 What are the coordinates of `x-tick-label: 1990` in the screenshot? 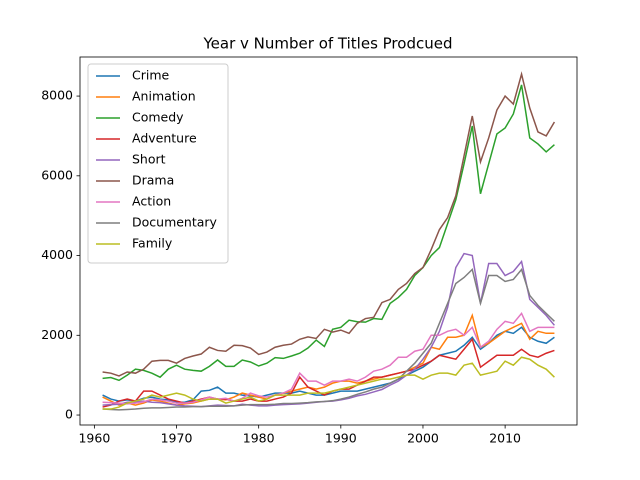 It's located at (341, 438).